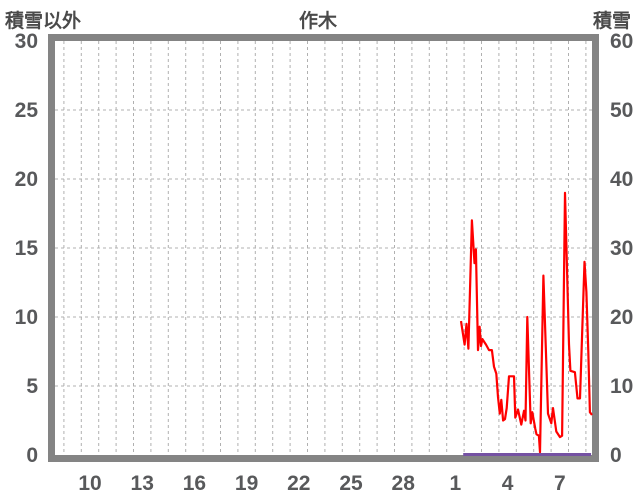 This screenshot has height=501, width=636. I want to click on left-axis-title: 積雪以外, so click(43, 21).